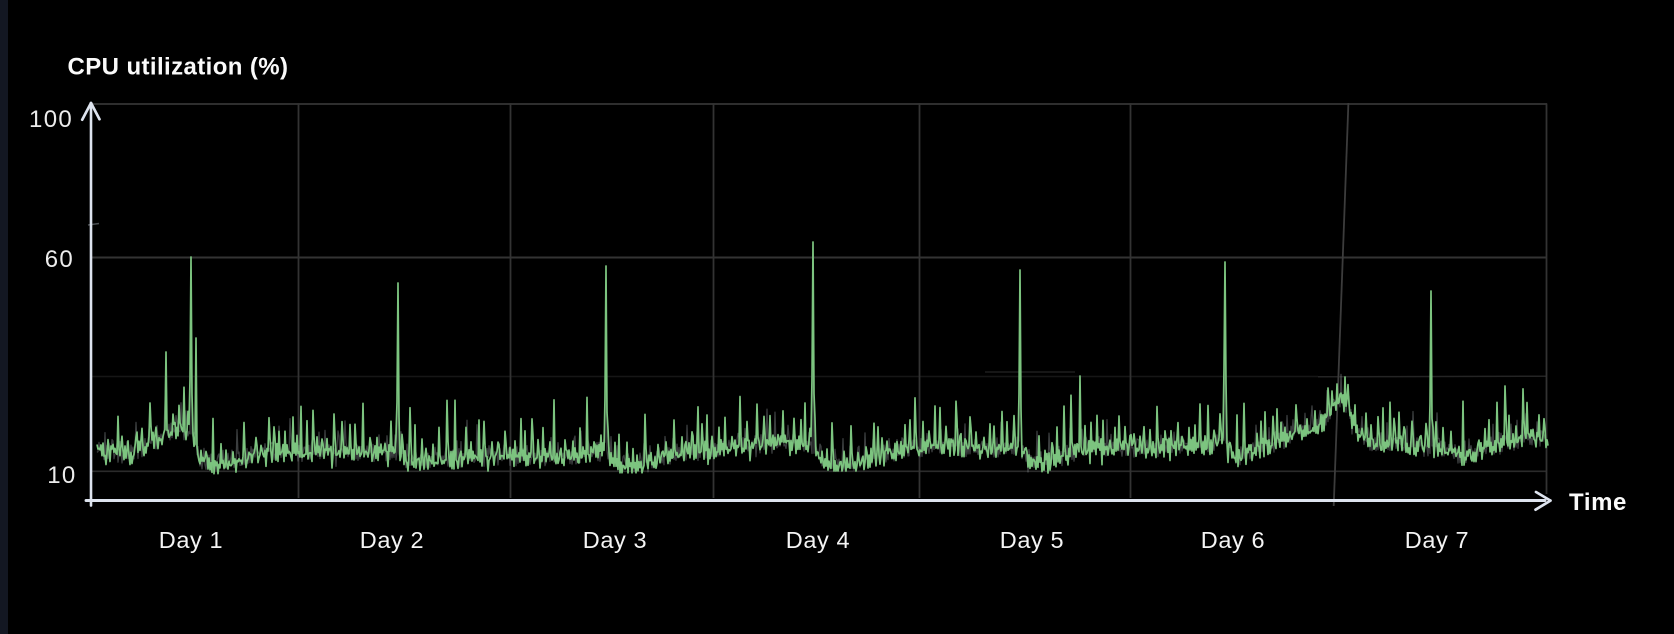 The image size is (1674, 634). What do you see at coordinates (1032, 540) in the screenshot?
I see `svg-text: Day 5` at bounding box center [1032, 540].